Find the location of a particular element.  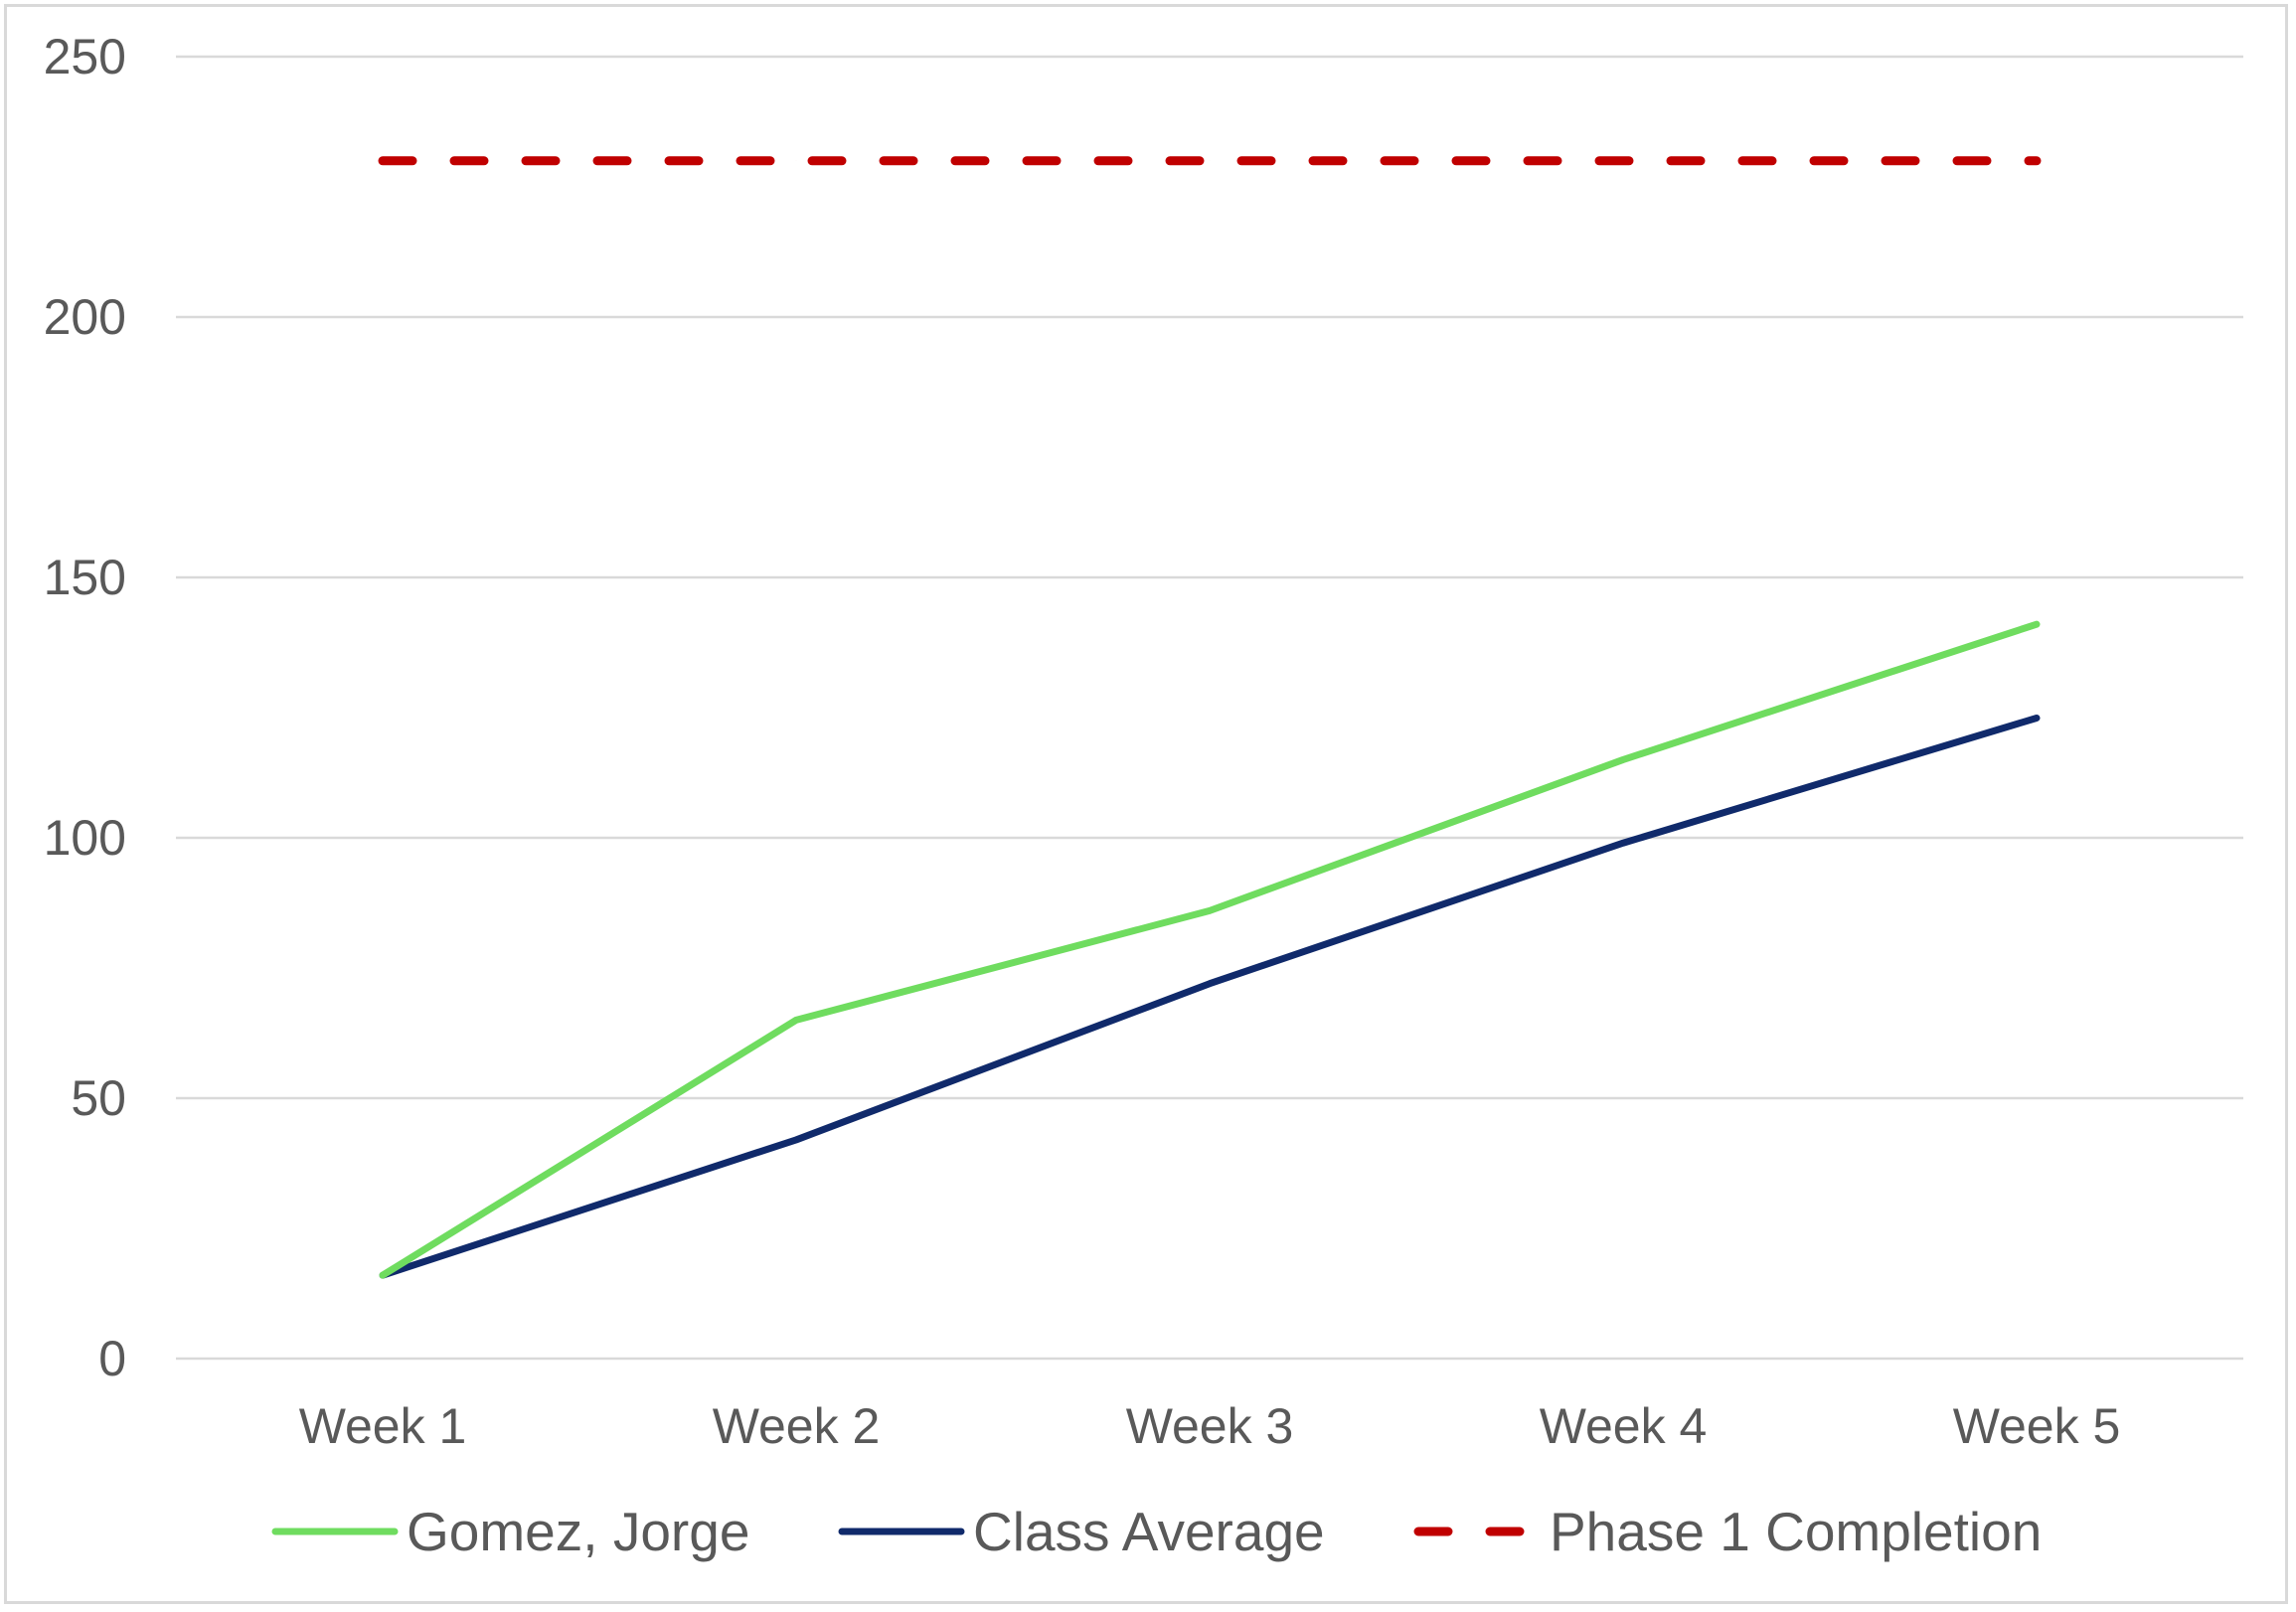

y-tick-label: 150 is located at coordinates (85, 577).